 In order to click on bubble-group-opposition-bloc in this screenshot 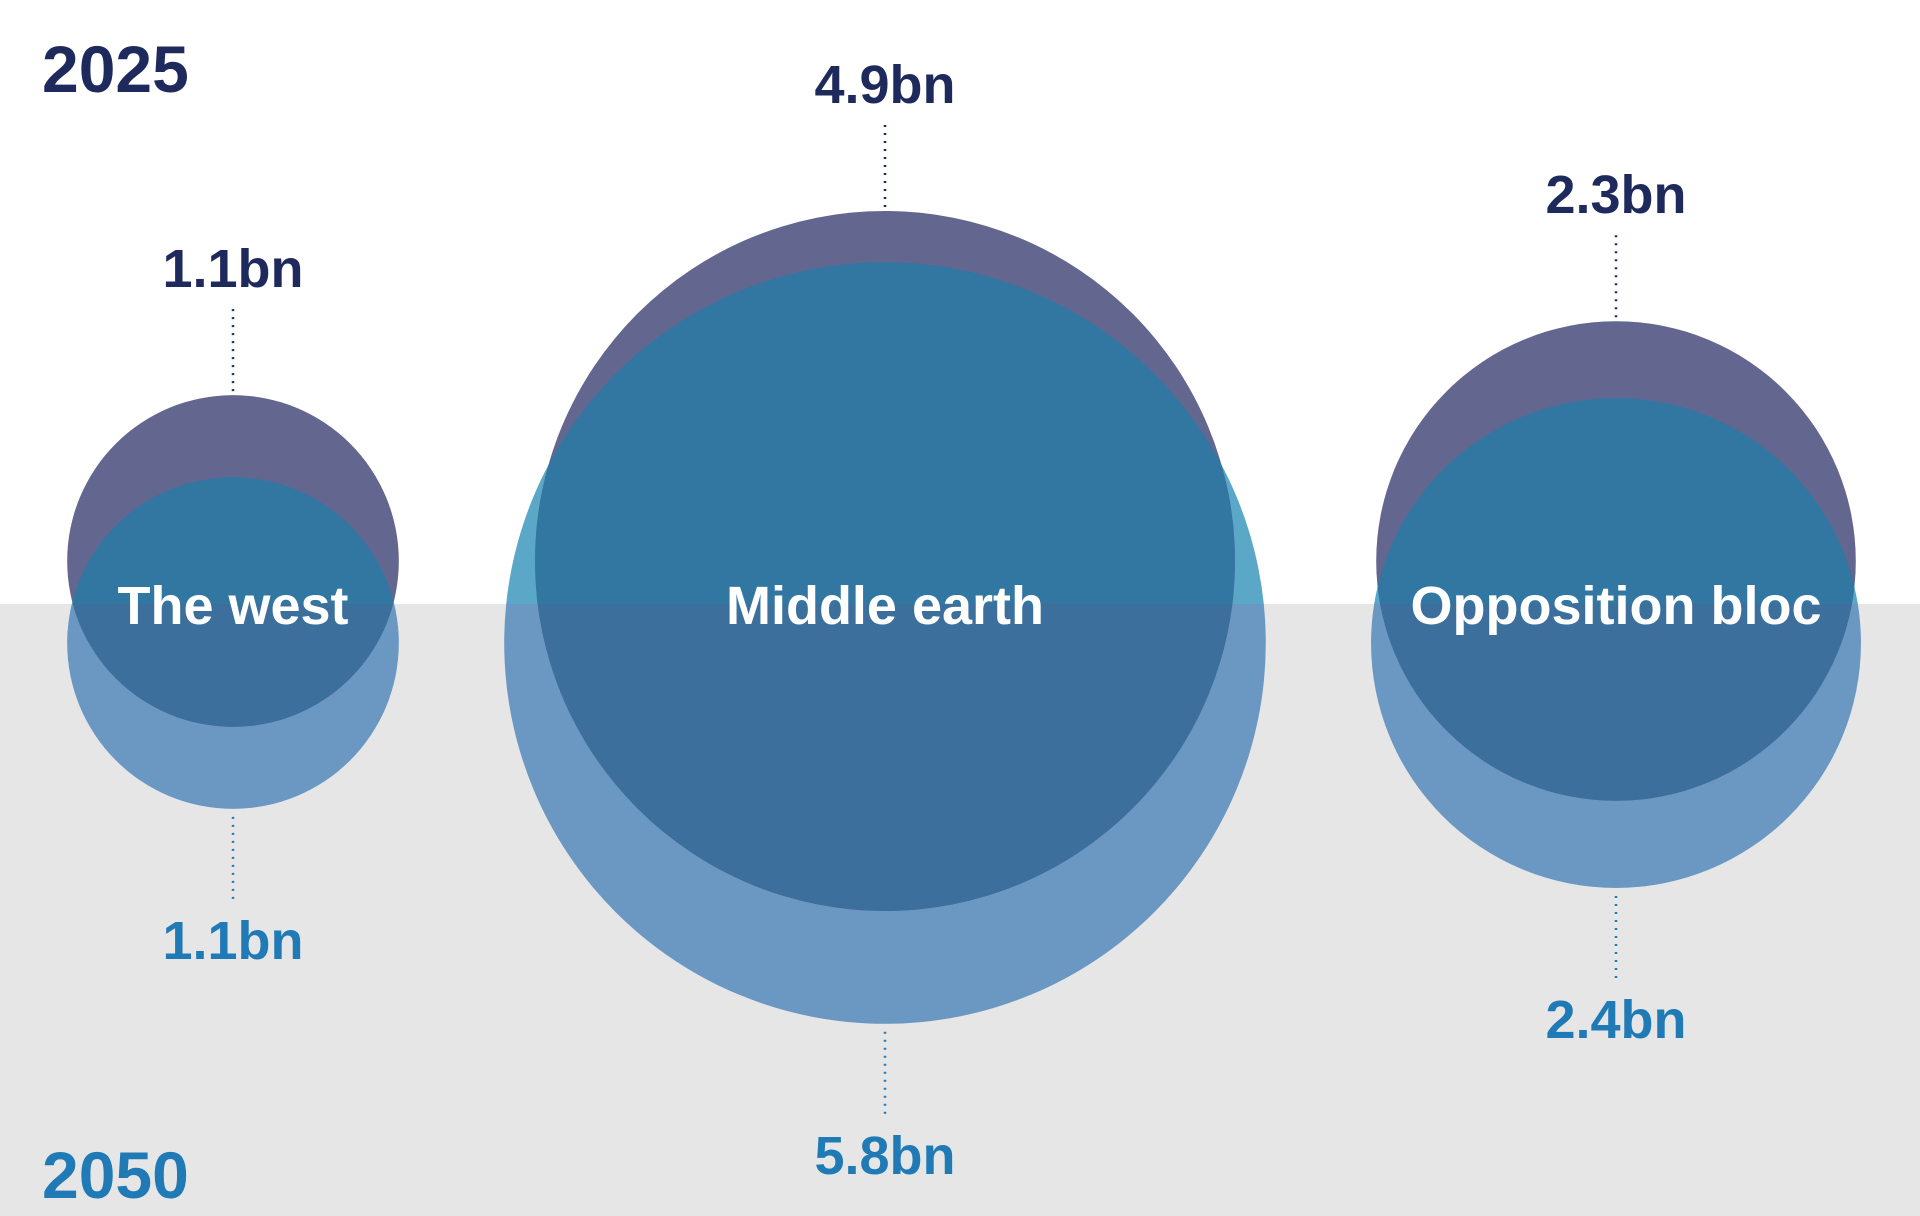, I will do `click(1616, 604)`.